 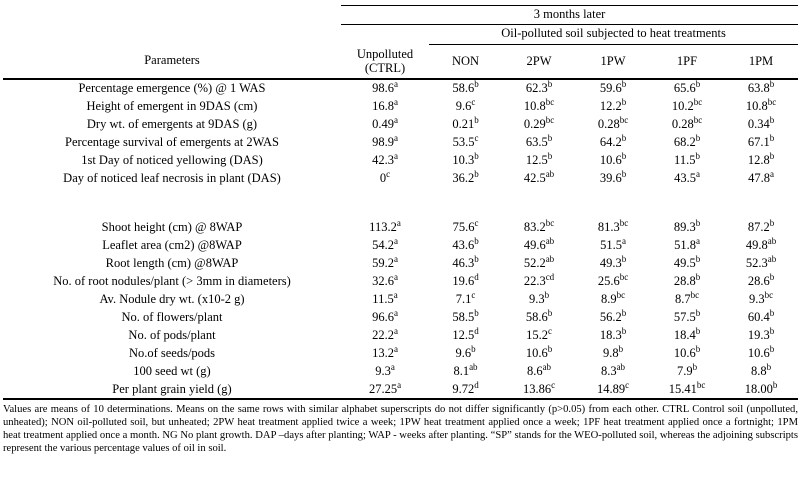 I want to click on parameter-label: Root length (cm) @8WAP, so click(x=172, y=262).